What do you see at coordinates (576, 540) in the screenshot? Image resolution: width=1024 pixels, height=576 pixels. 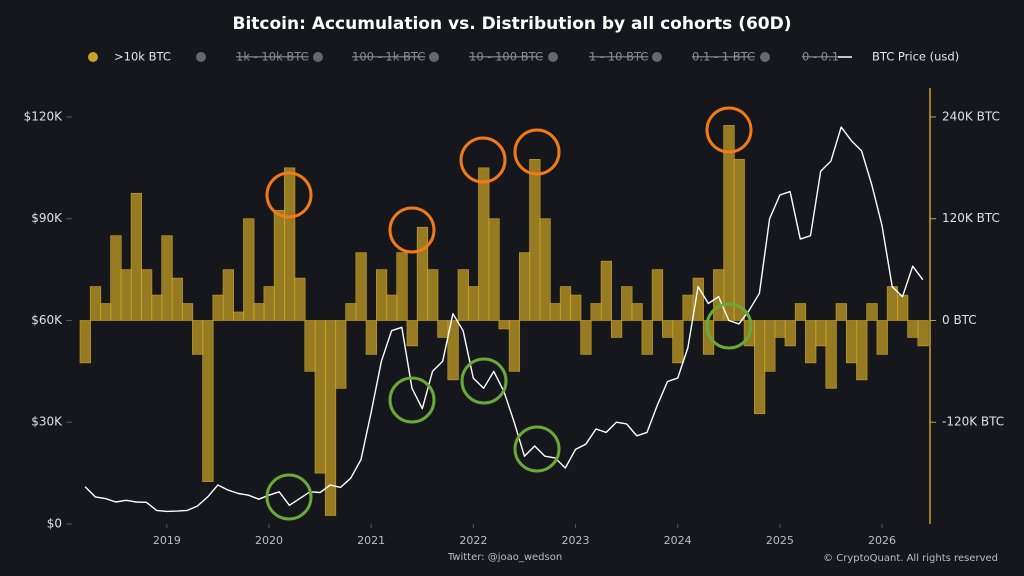 I see `x-tick-label: 2023` at bounding box center [576, 540].